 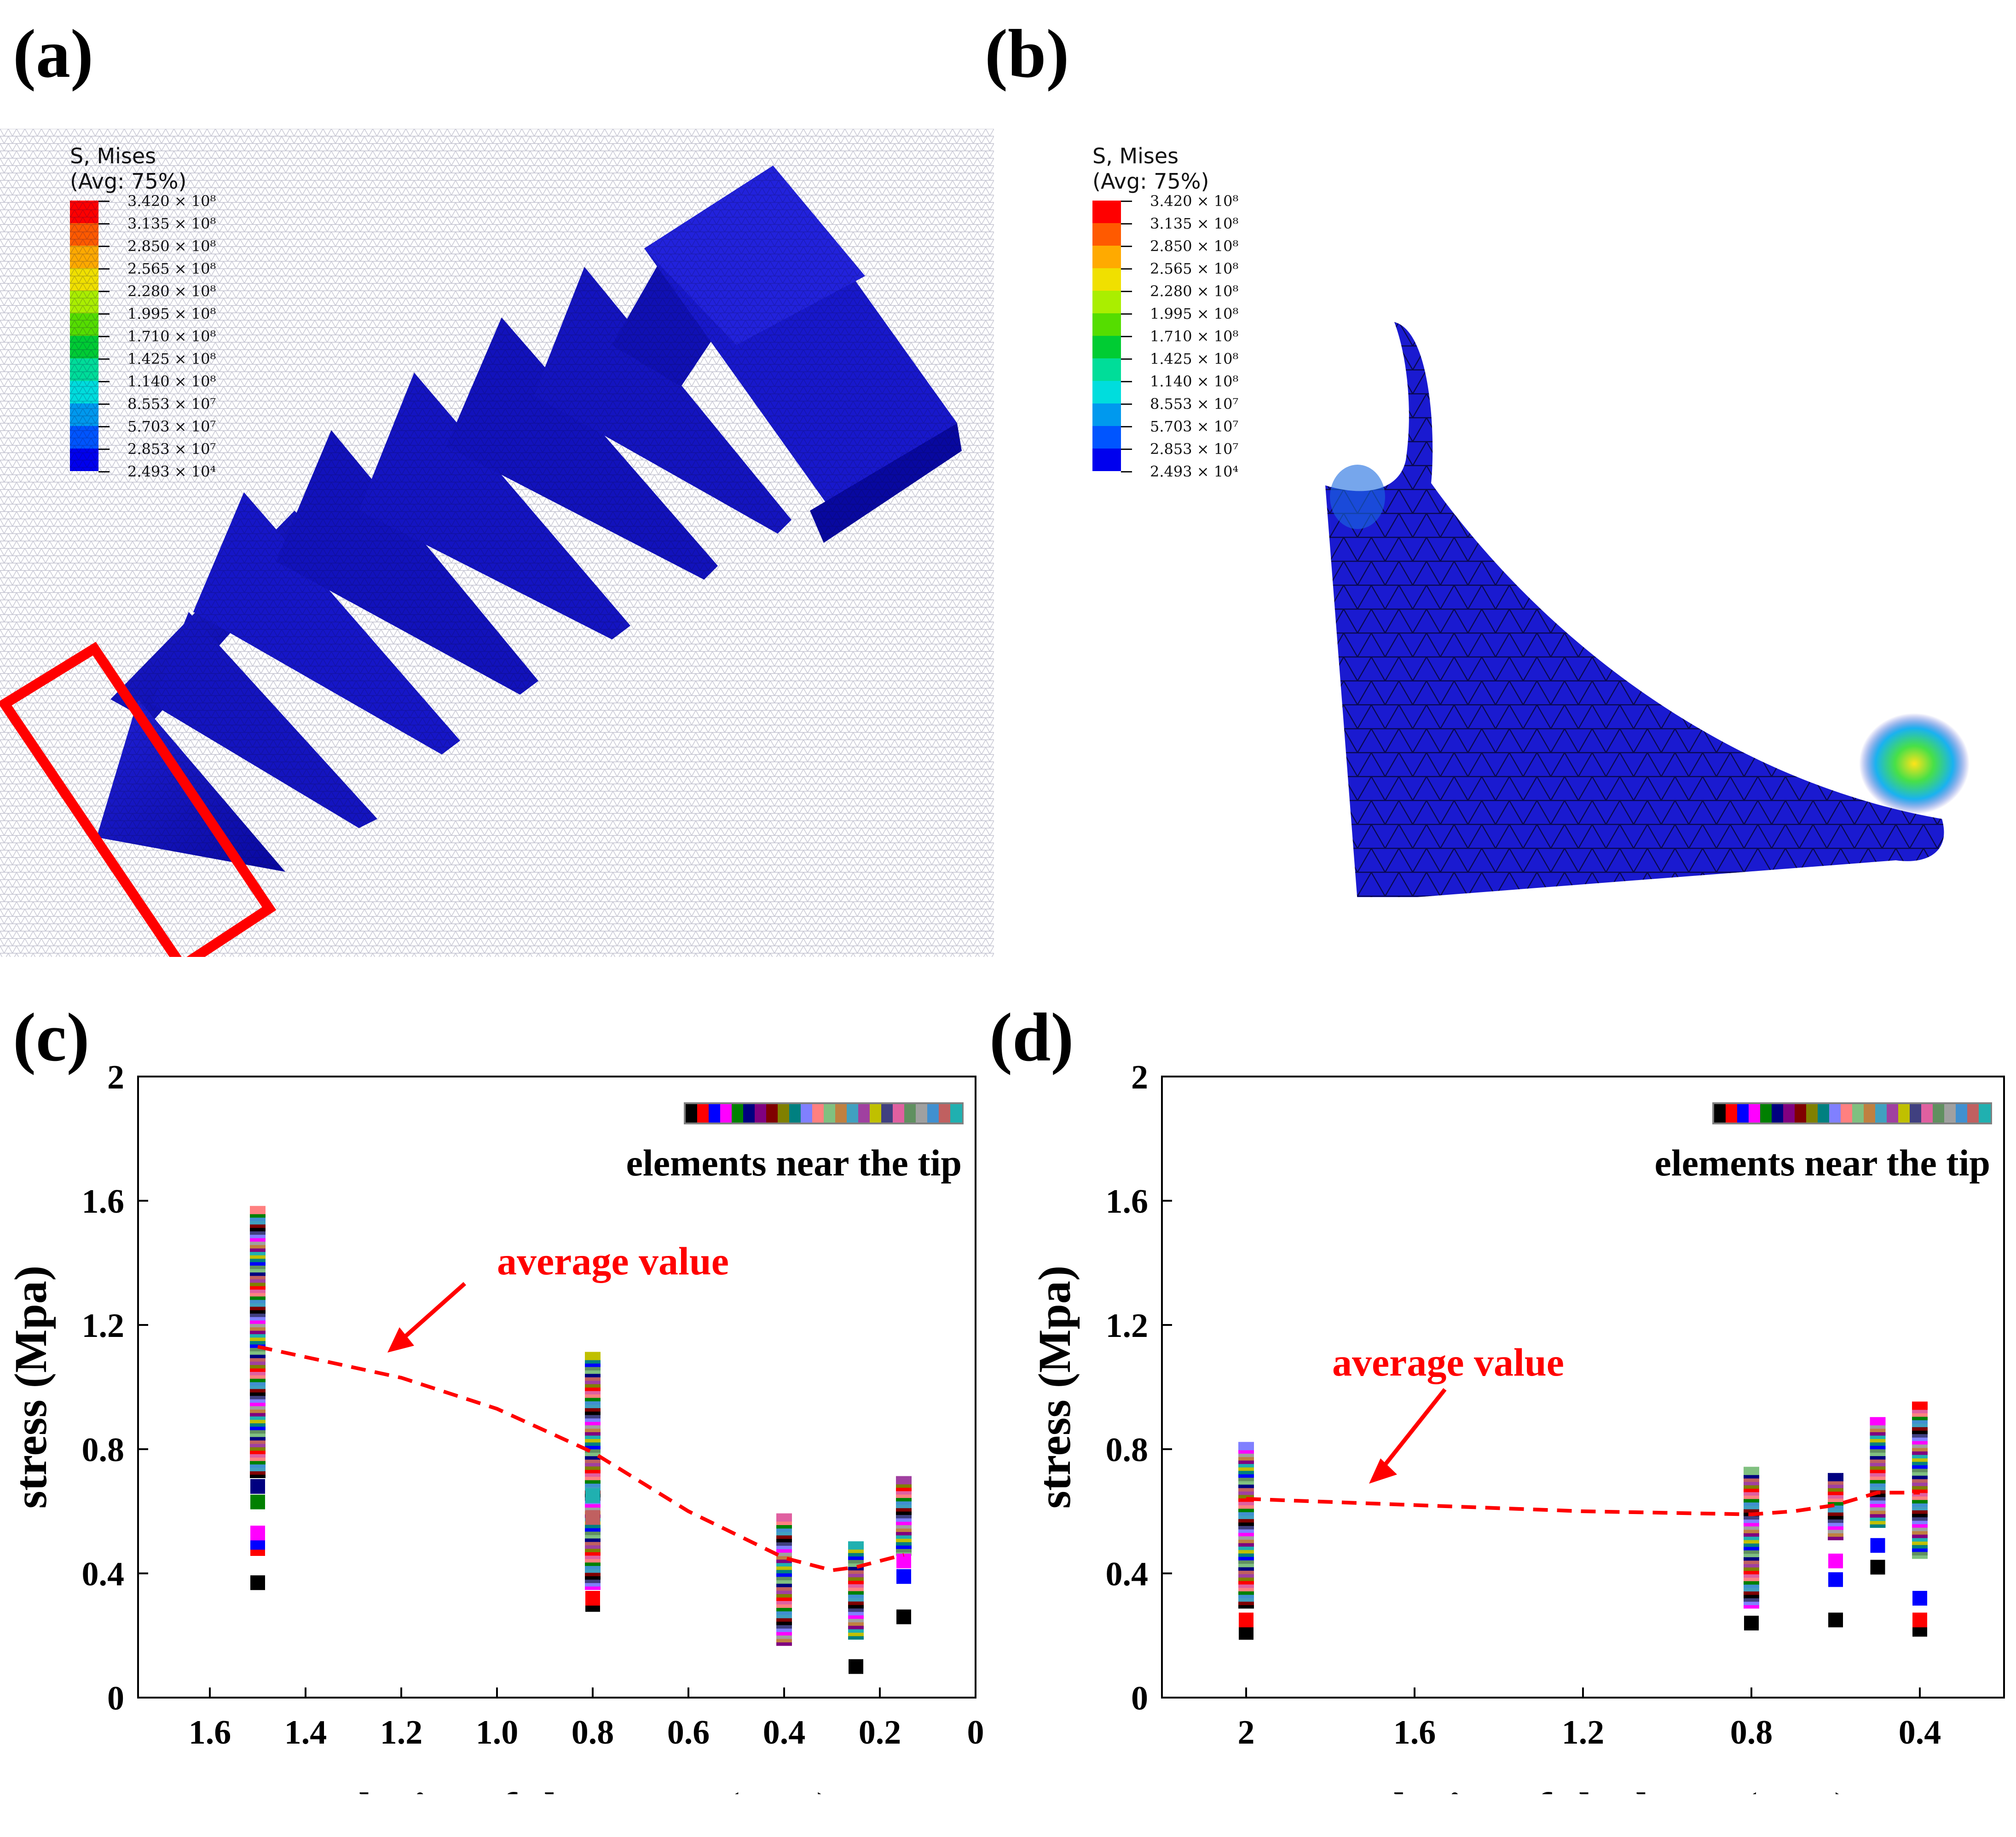 I want to click on x-axis-title: mesh size of the bone (mm), so click(x=1583, y=1788).